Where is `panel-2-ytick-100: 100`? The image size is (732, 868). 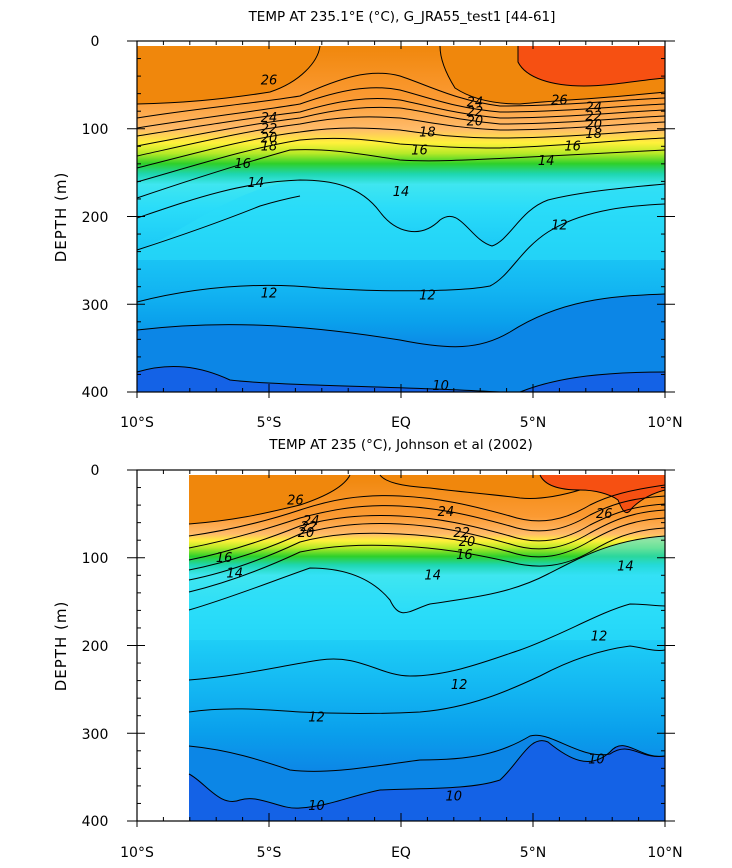 panel-2-ytick-100: 100 is located at coordinates (95, 559).